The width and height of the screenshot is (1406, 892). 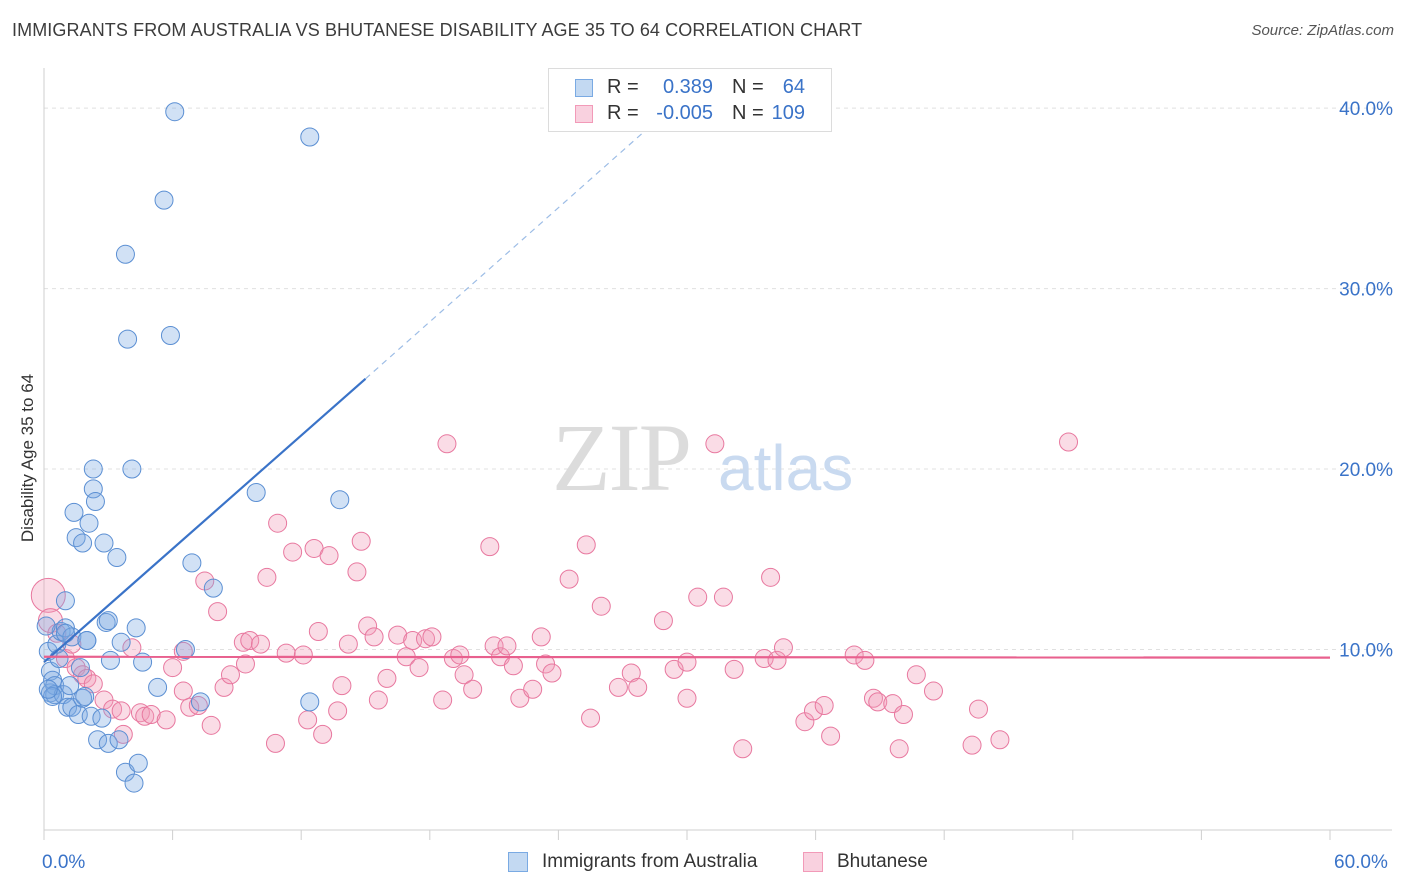 What do you see at coordinates (788, 113) in the screenshot?
I see `n-value: 109` at bounding box center [788, 113].